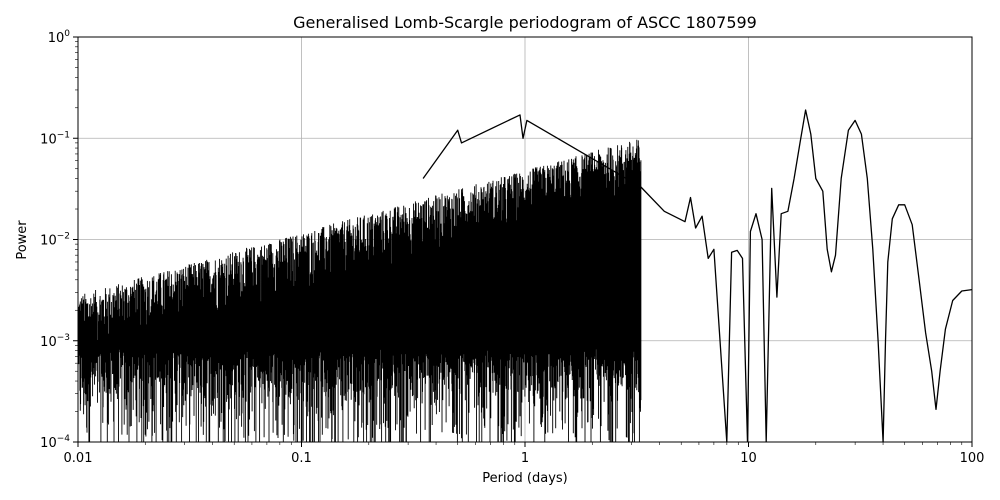  What do you see at coordinates (525, 478) in the screenshot?
I see `x-axis-label: Period (days)` at bounding box center [525, 478].